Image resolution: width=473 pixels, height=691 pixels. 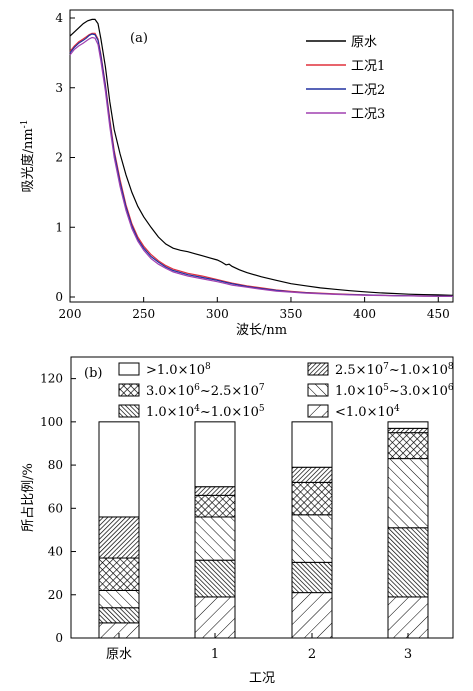 What do you see at coordinates (51, 422) in the screenshot?
I see `y-tick-label: 100` at bounding box center [51, 422].